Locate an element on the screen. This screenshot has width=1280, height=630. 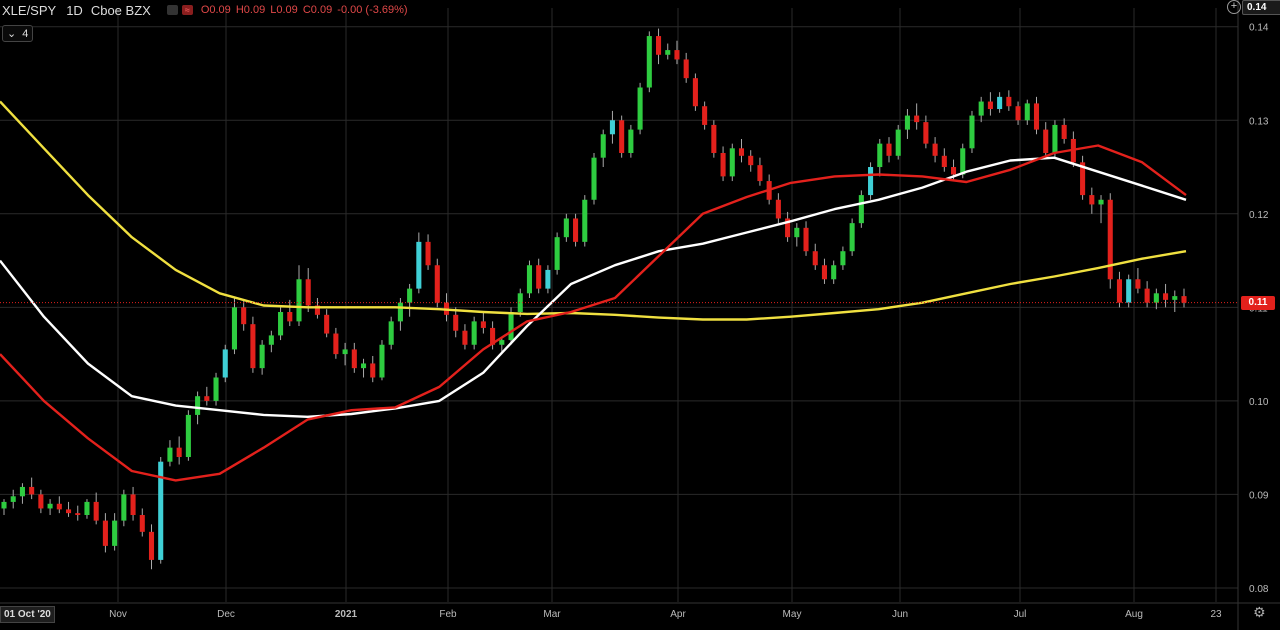
time-tick-label: Jul is located at coordinates (1020, 614).